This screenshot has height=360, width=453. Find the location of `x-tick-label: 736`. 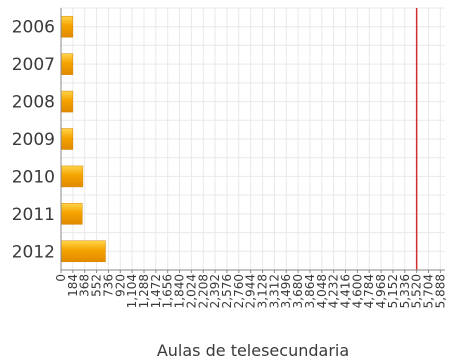

x-tick-label: 736 is located at coordinates (108, 285).